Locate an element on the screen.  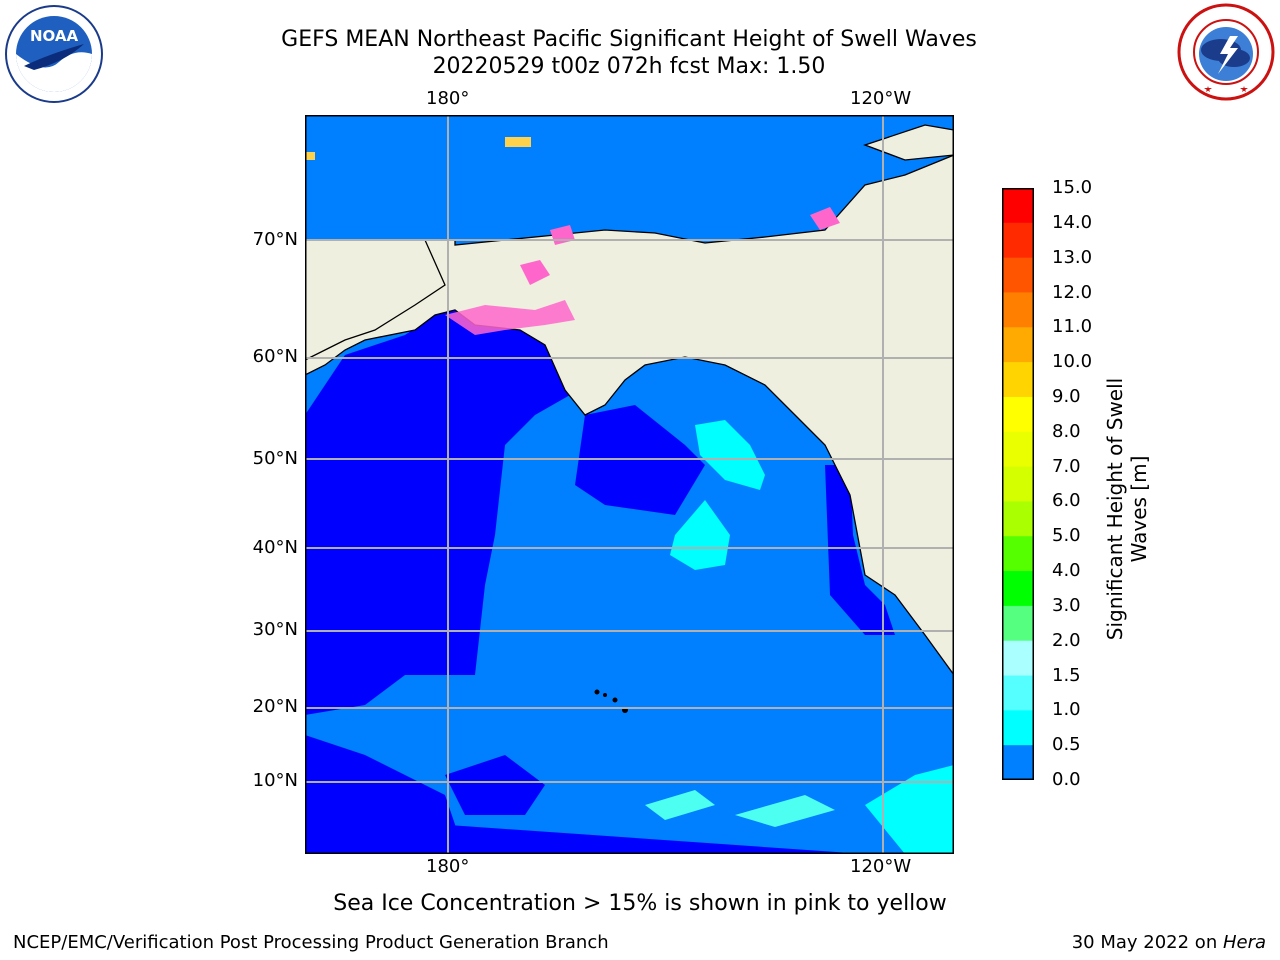
low-swell-patch is located at coordinates (495, 785).